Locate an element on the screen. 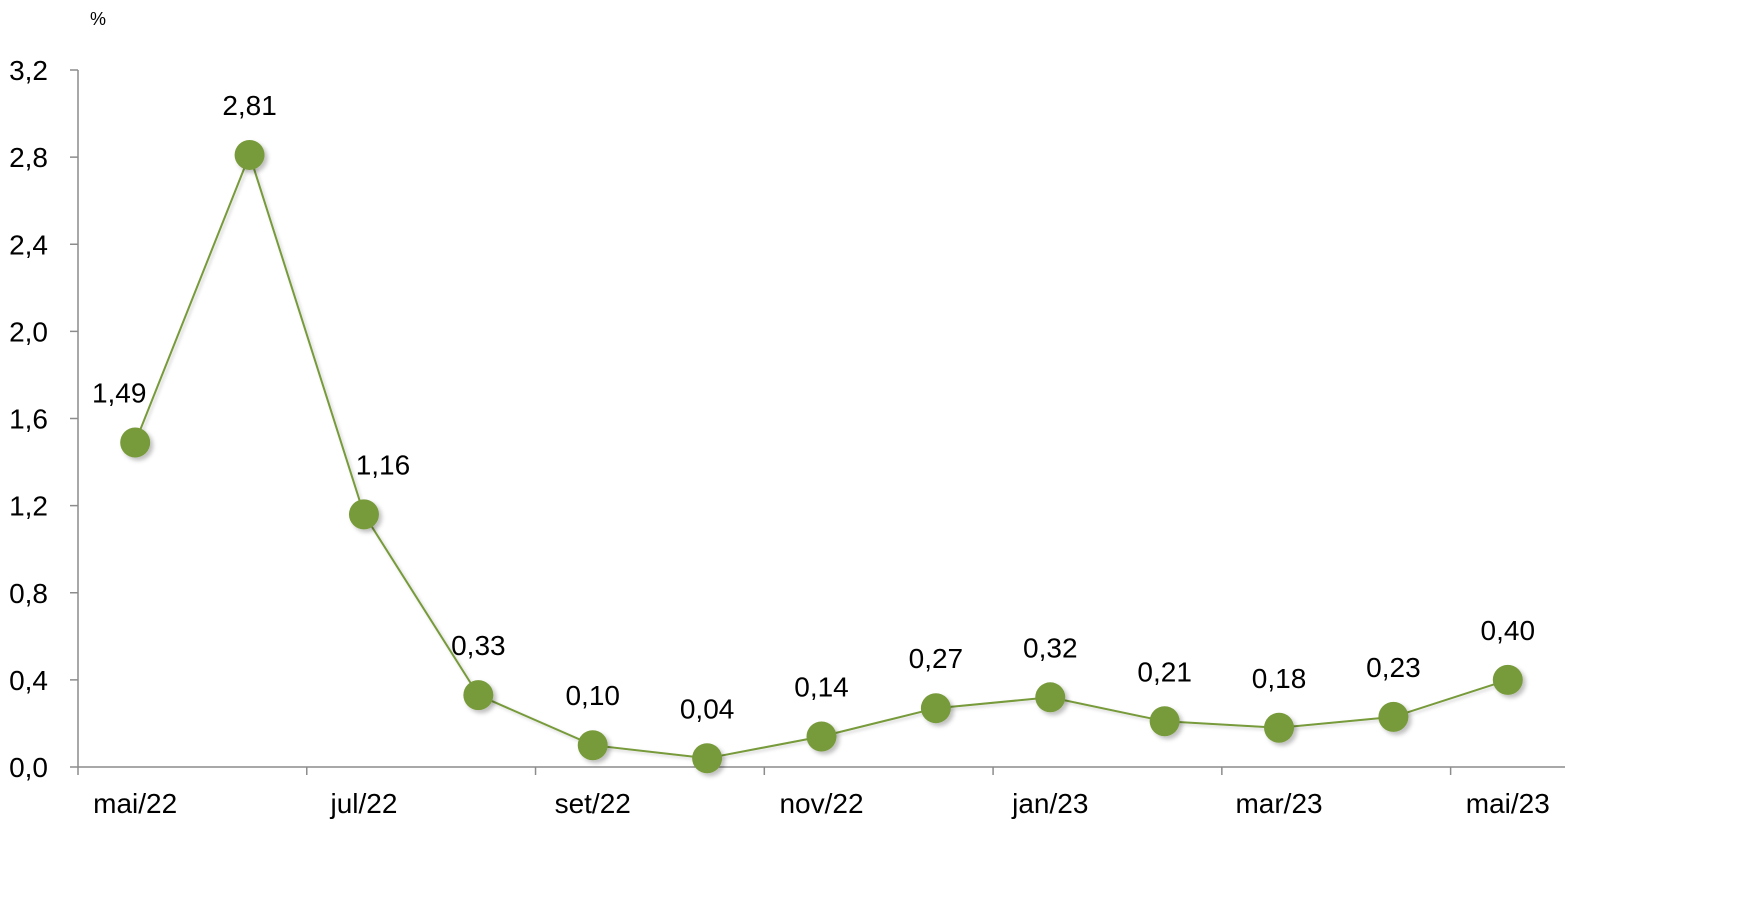 Image resolution: width=1749 pixels, height=916 pixels. data-label: 0,33 is located at coordinates (478, 645).